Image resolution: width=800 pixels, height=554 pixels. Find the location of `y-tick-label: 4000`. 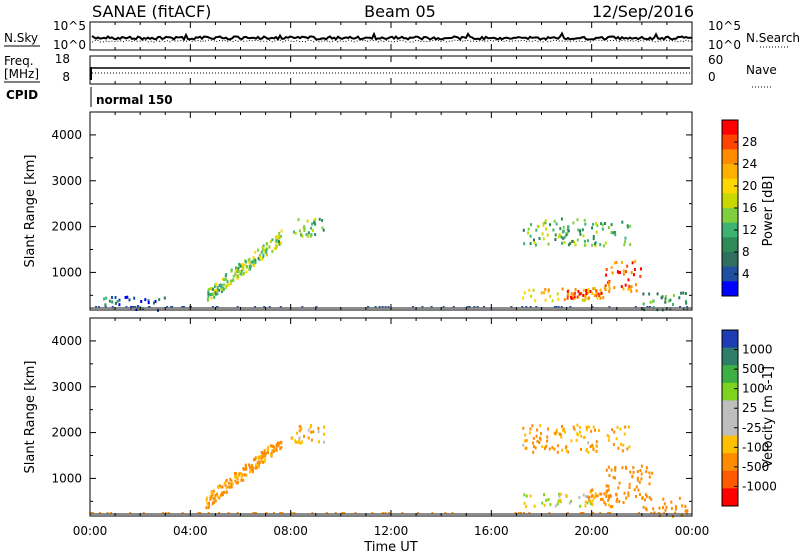

y-tick-label: 4000 is located at coordinates (66, 341).